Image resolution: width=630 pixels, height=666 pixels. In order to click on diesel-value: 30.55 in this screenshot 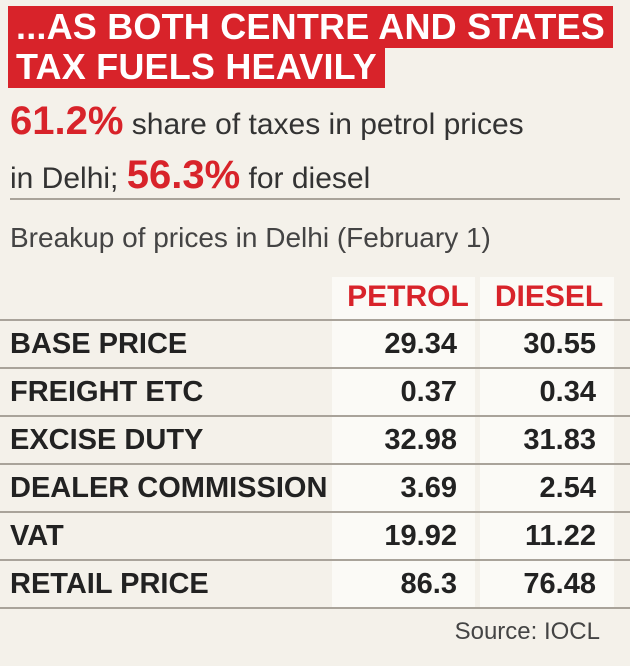, I will do `click(559, 344)`.